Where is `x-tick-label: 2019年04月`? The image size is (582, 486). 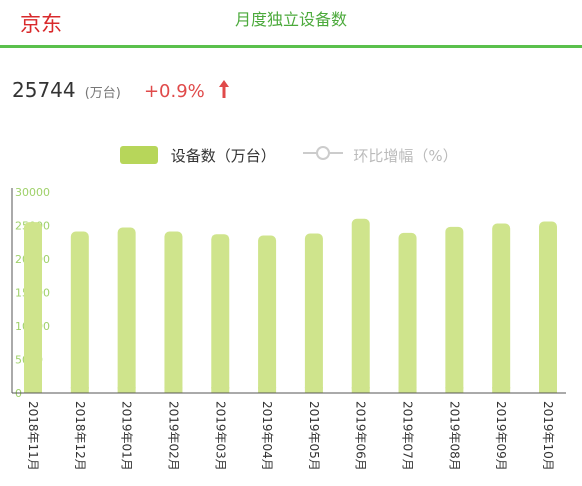
x-tick-label: 2019年04月 is located at coordinates (267, 436).